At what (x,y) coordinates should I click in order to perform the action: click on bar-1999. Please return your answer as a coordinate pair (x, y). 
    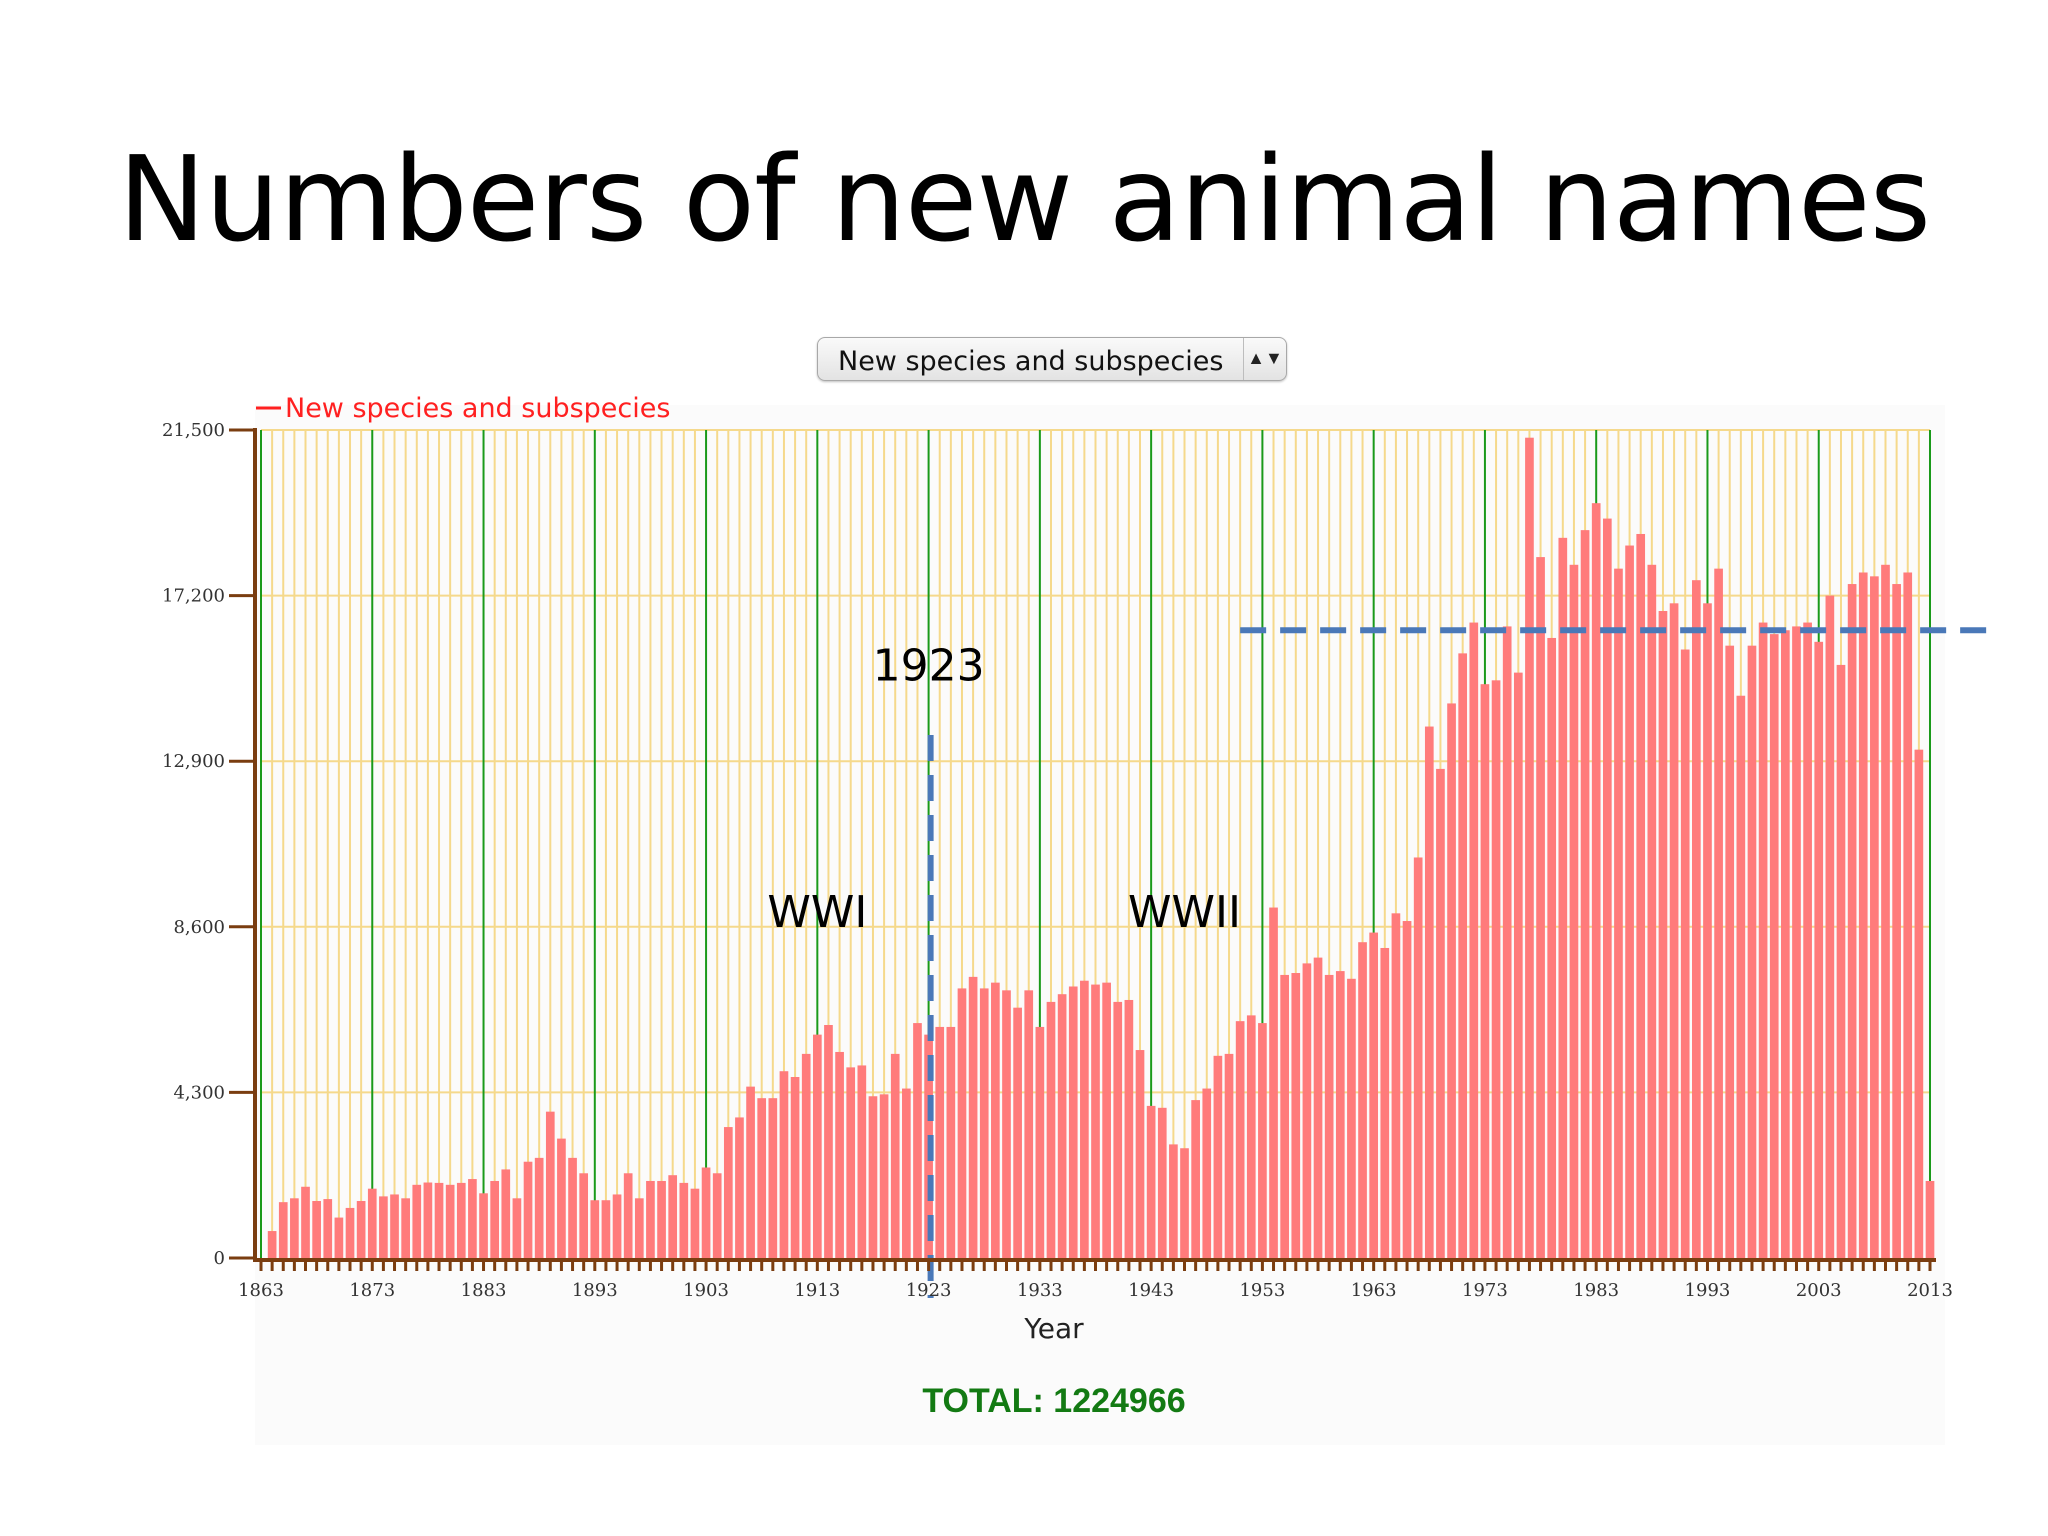
    Looking at the image, I should click on (1774, 946).